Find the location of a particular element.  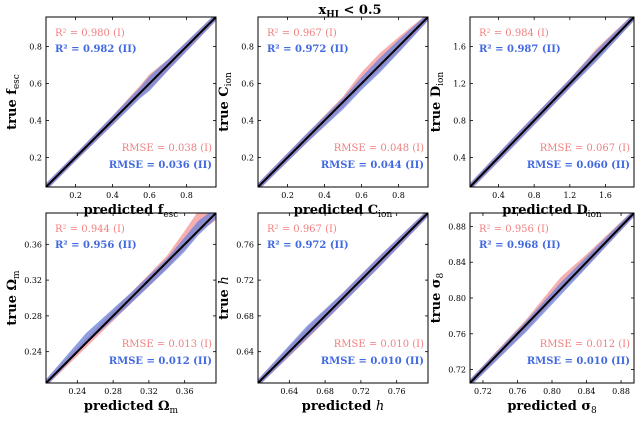

y-tick-label: 0.80 is located at coordinates (457, 298).